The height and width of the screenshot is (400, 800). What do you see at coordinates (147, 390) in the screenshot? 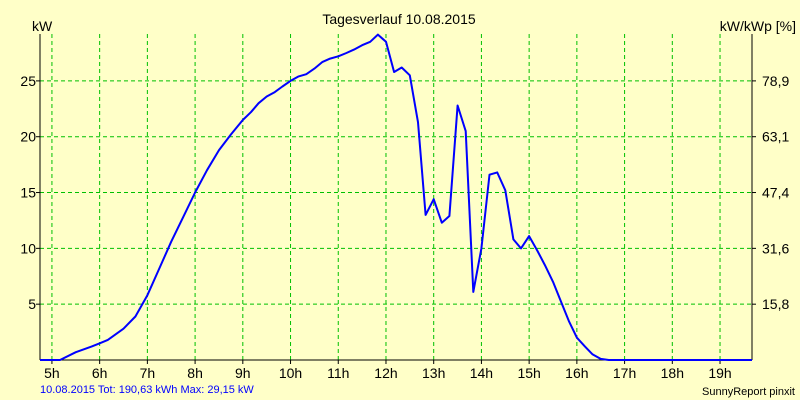
I see `footer-summary: 10.08.2015 Tot: 190,63 kWh Max: 29,15 kW` at bounding box center [147, 390].